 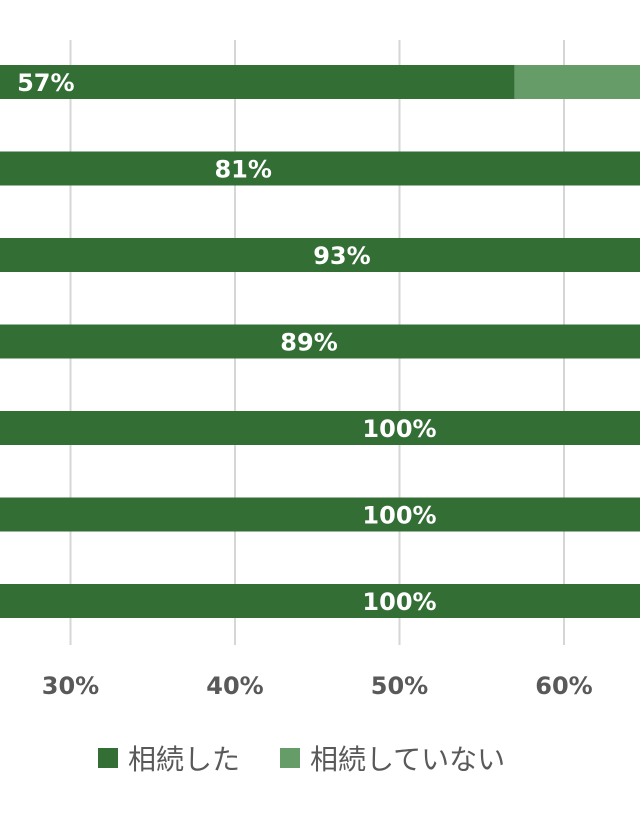 I want to click on x-tick-label: 40%, so click(x=234, y=686).